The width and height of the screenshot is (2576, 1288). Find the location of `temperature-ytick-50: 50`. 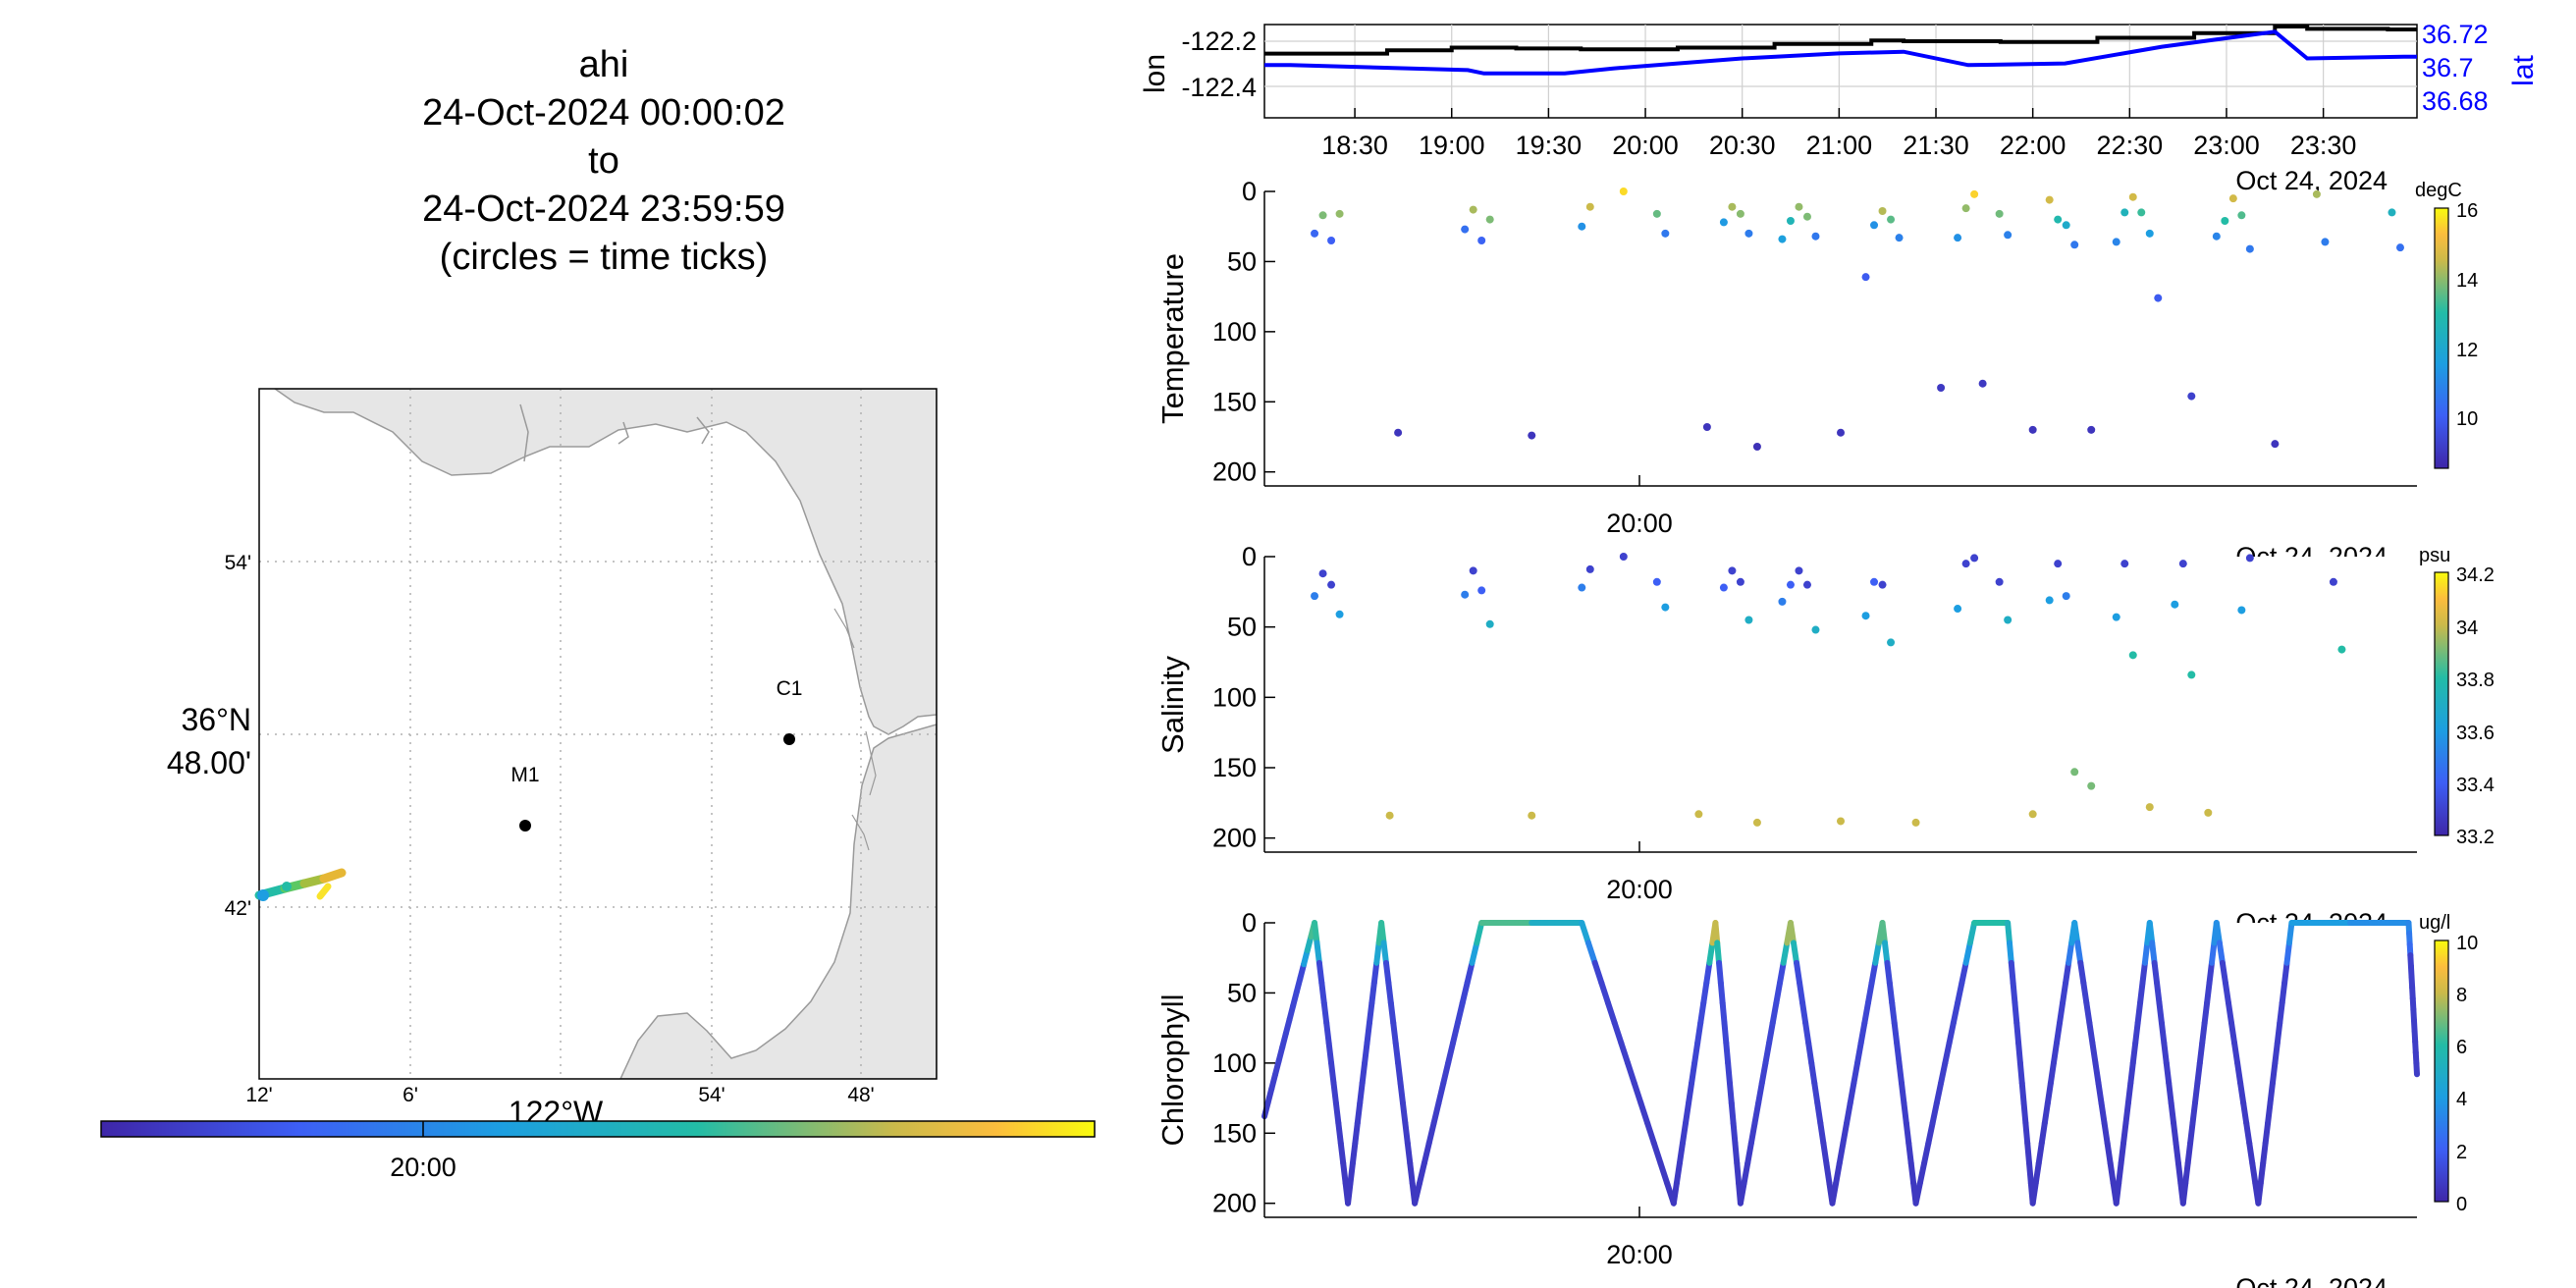

temperature-ytick-50: 50 is located at coordinates (1242, 261).